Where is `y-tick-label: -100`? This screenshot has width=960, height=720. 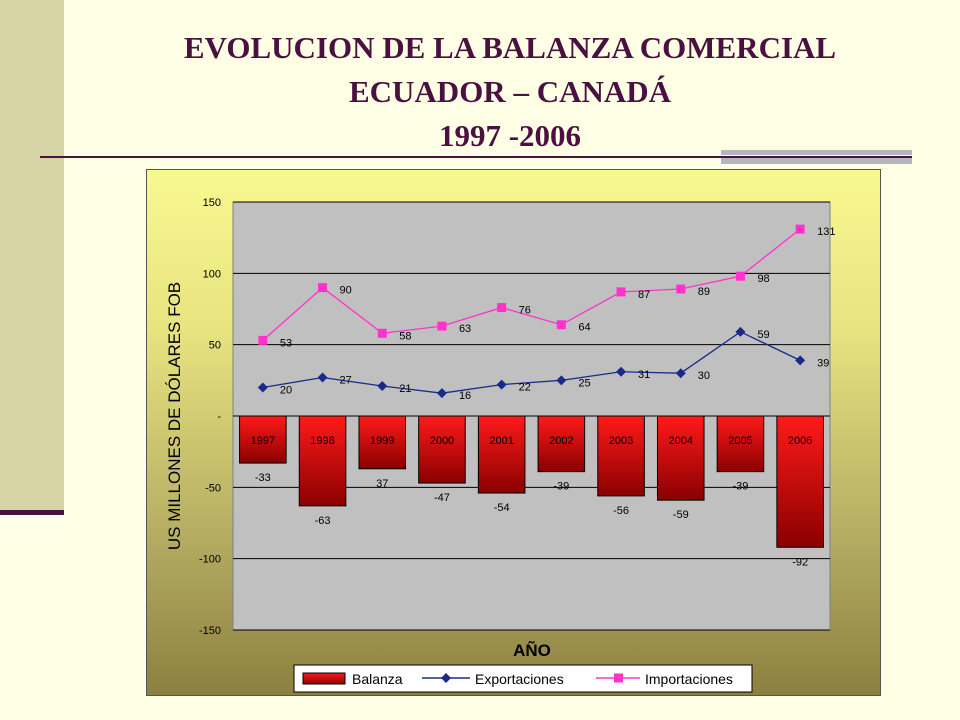 y-tick-label: -100 is located at coordinates (210, 560).